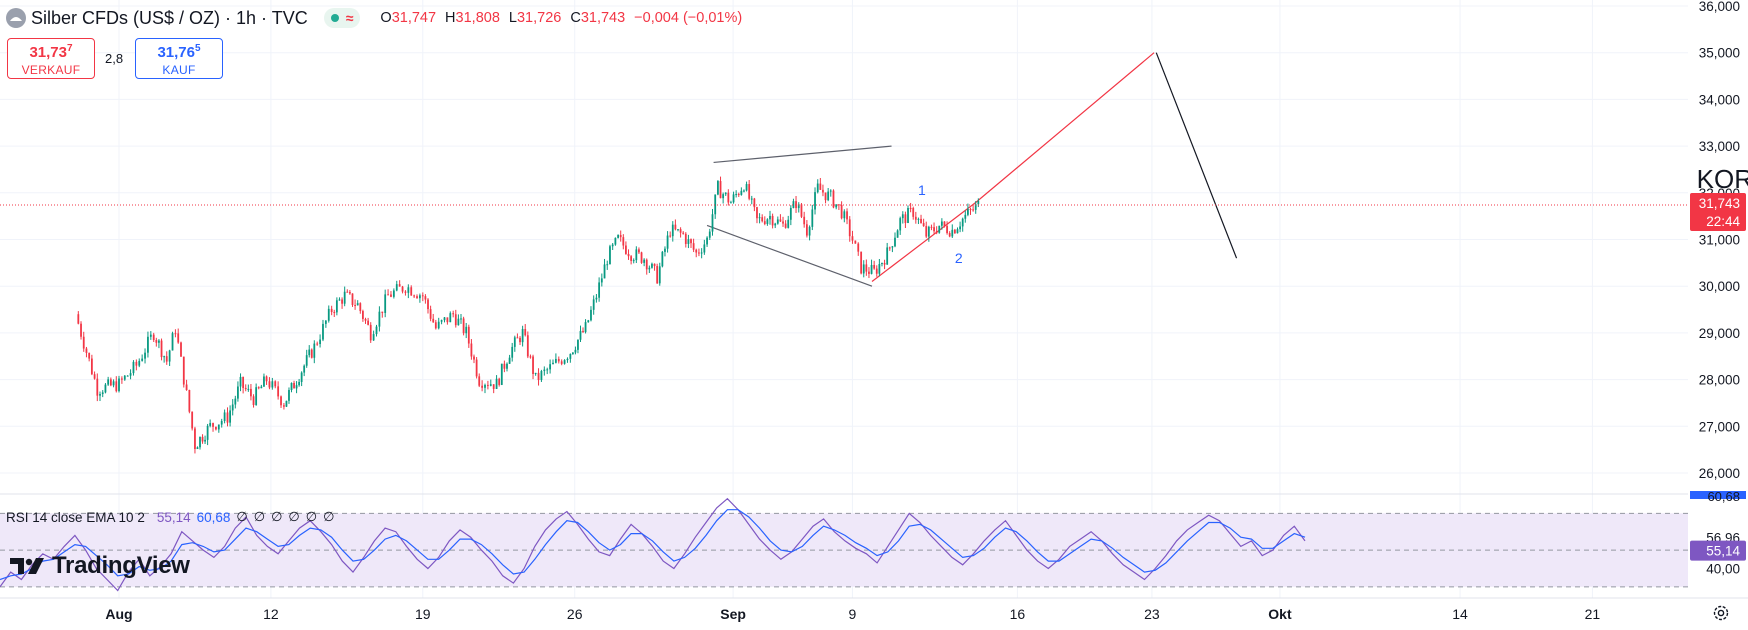  I want to click on rsi-indicator-name: RSI 14 close EMA 10 2, so click(75, 517).